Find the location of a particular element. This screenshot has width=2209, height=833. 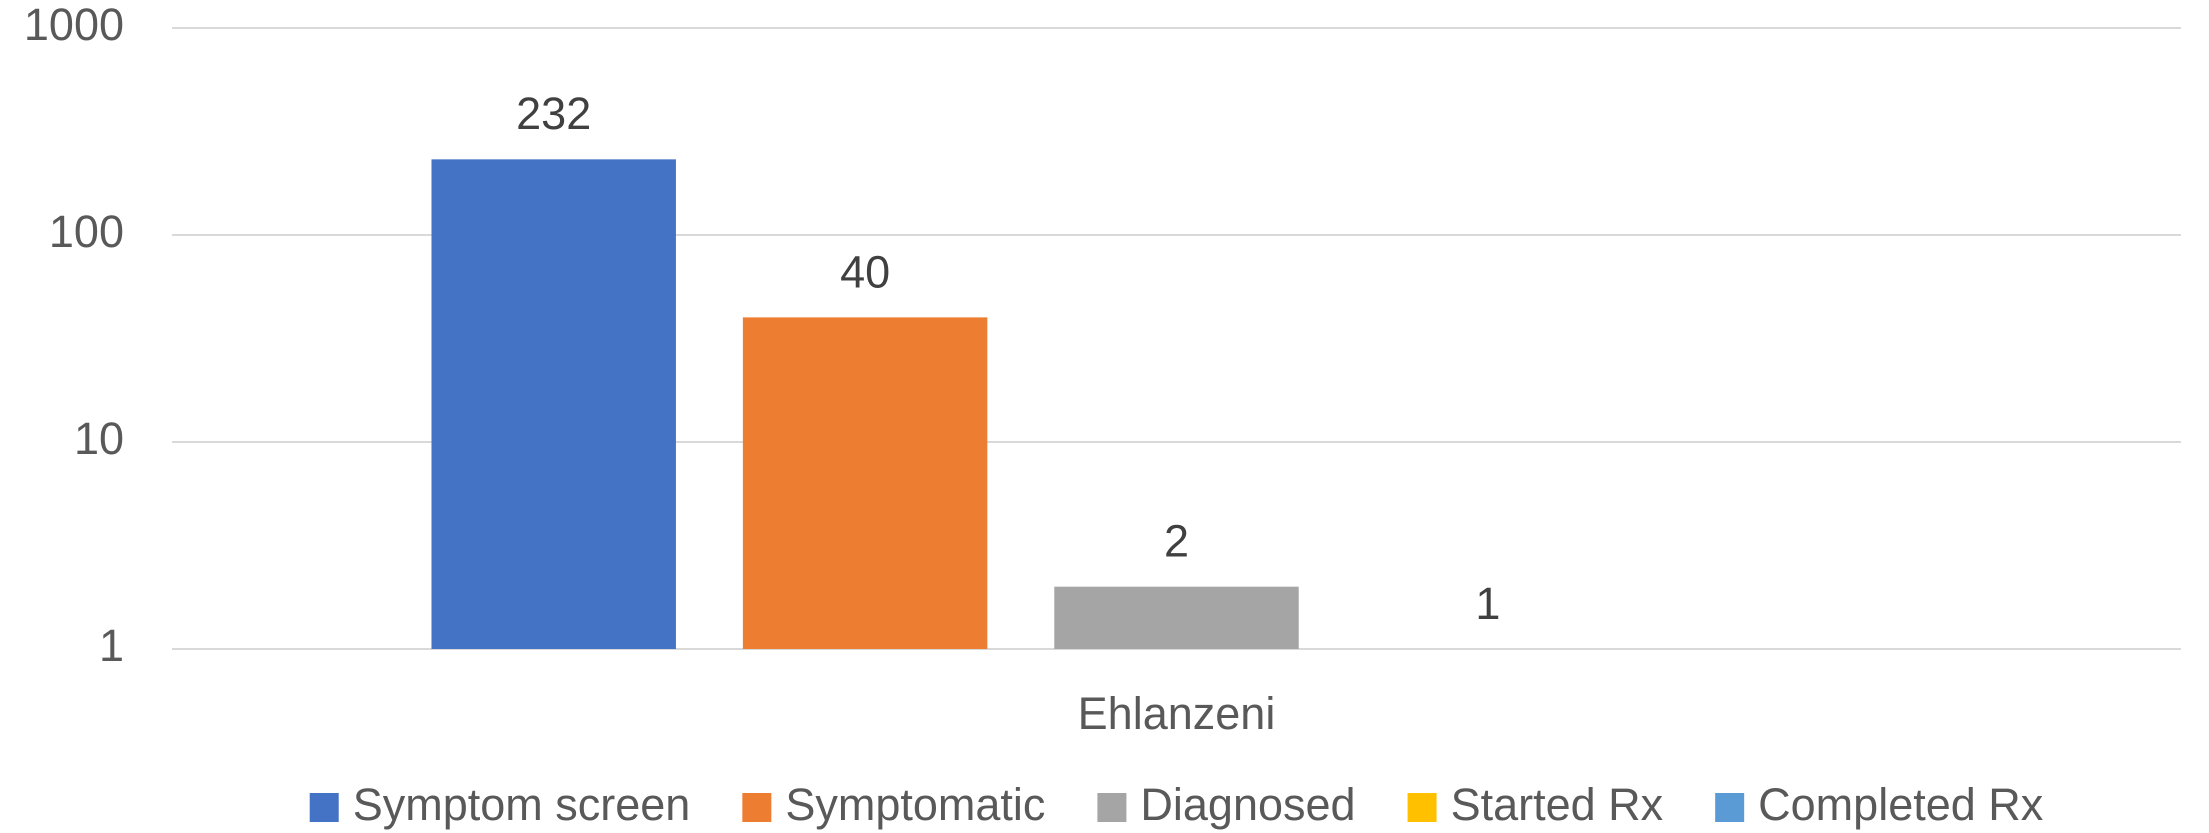

data-label: 40 is located at coordinates (865, 271).